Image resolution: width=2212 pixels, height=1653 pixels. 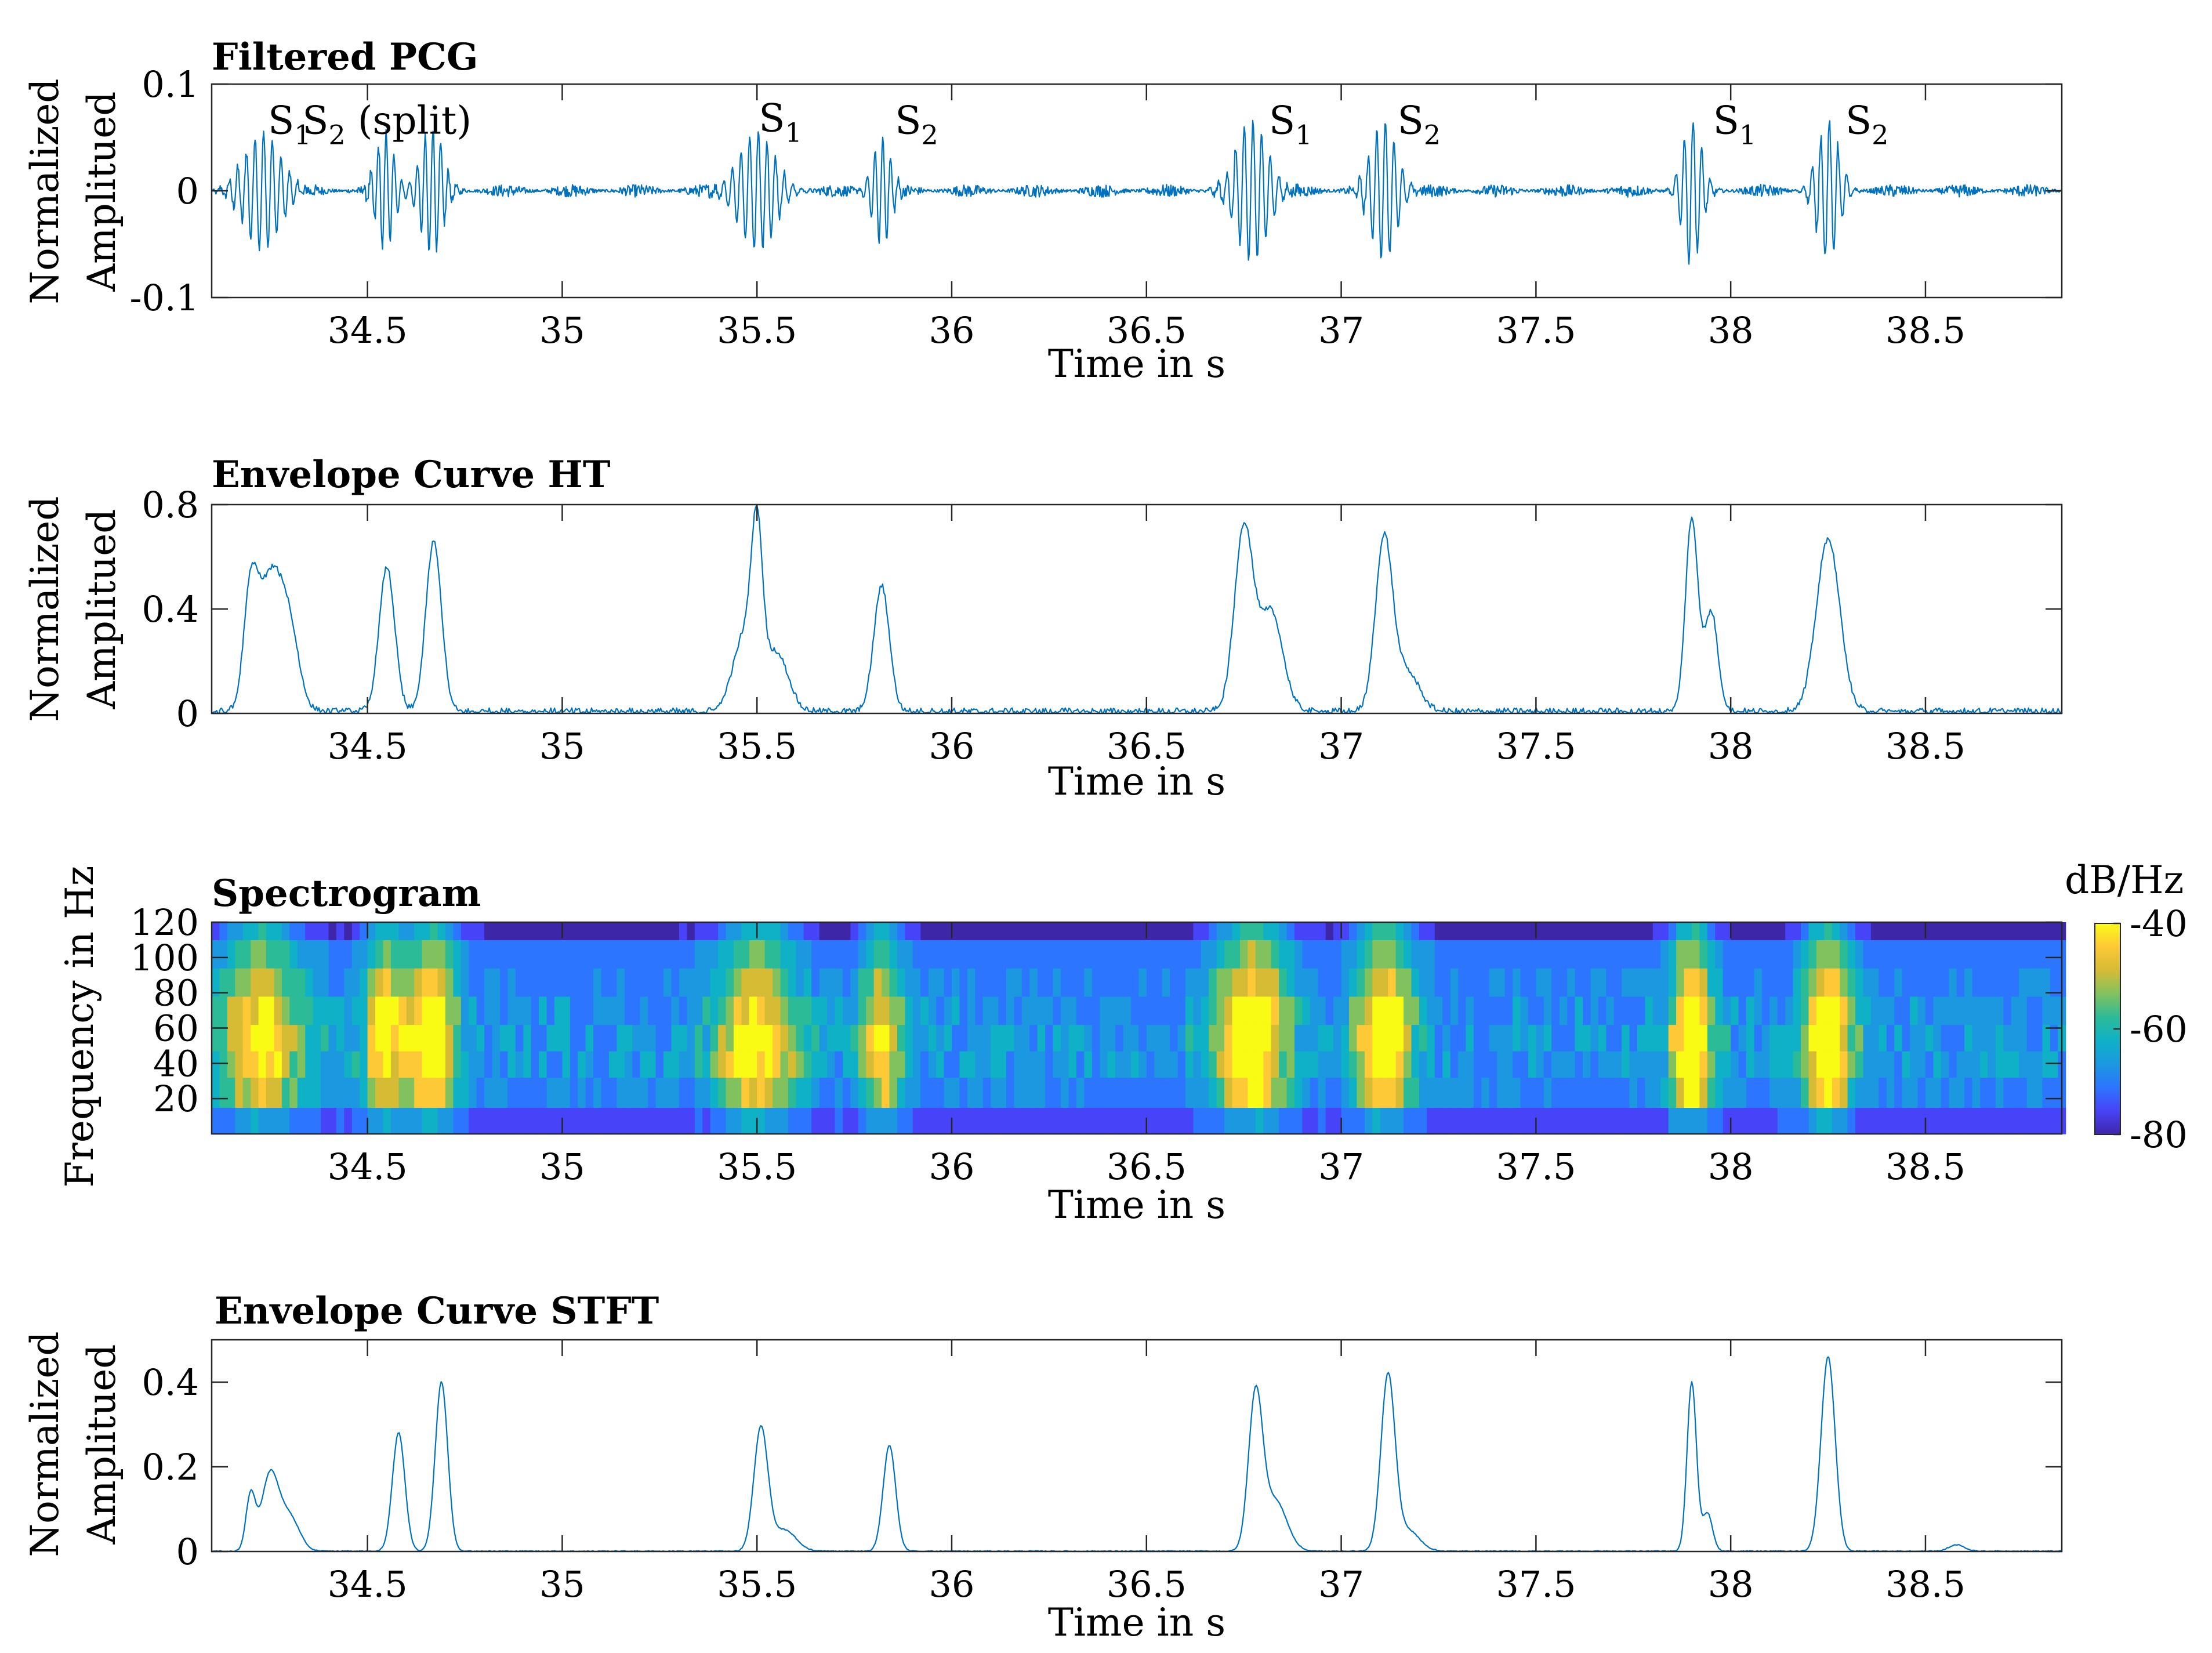 What do you see at coordinates (176, 1099) in the screenshot?
I see `y-tick-label: 20` at bounding box center [176, 1099].